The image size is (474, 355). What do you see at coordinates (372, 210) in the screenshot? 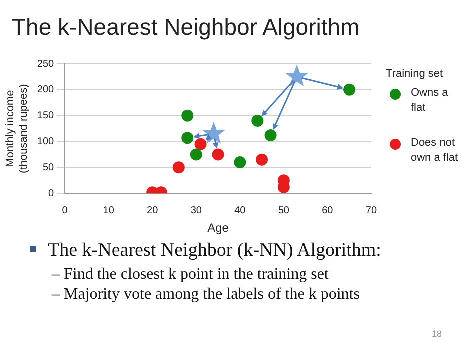
I see `x-tick-label: 70` at bounding box center [372, 210].